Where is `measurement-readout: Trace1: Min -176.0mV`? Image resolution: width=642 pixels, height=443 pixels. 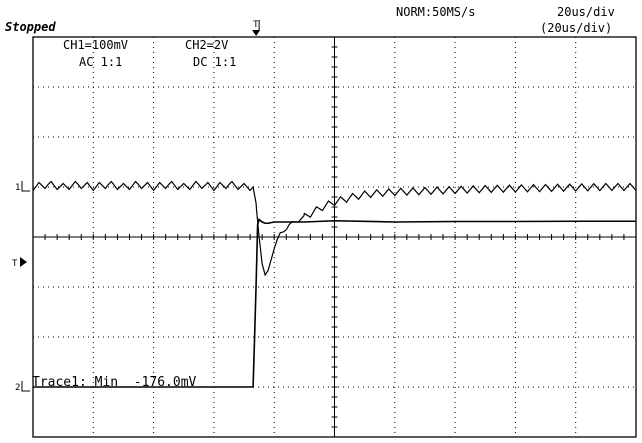
measurement-readout: Trace1: Min -176.0mV is located at coordinates (114, 382).